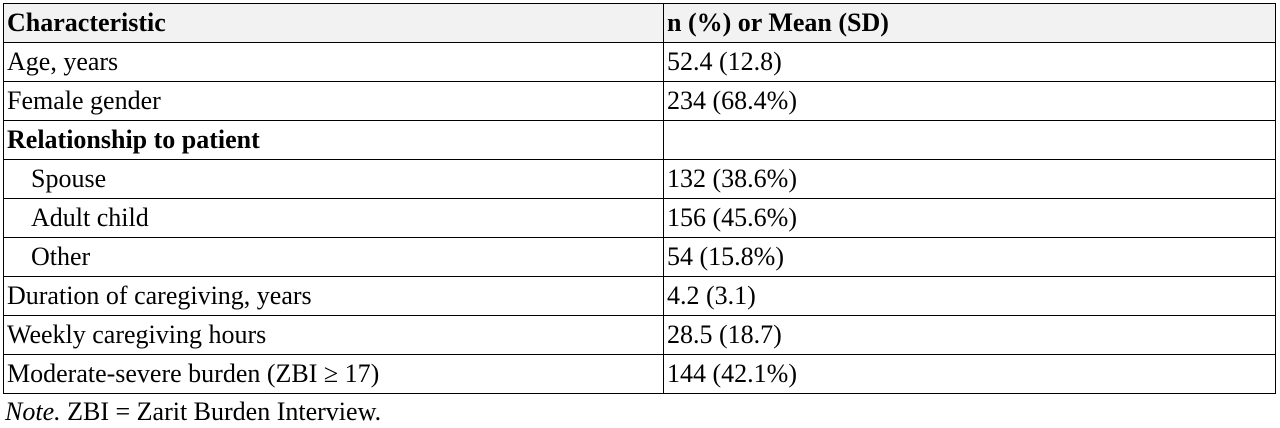 The height and width of the screenshot is (428, 1280). What do you see at coordinates (969, 374) in the screenshot?
I see `value-cell: 144 (42.1%)` at bounding box center [969, 374].